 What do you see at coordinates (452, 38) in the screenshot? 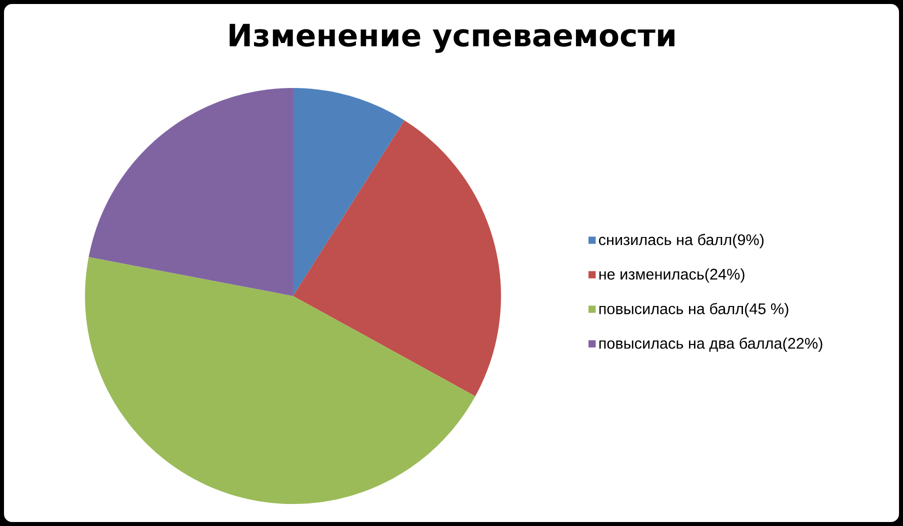
I see `chart-title: Изменение успеваемости` at bounding box center [452, 38].